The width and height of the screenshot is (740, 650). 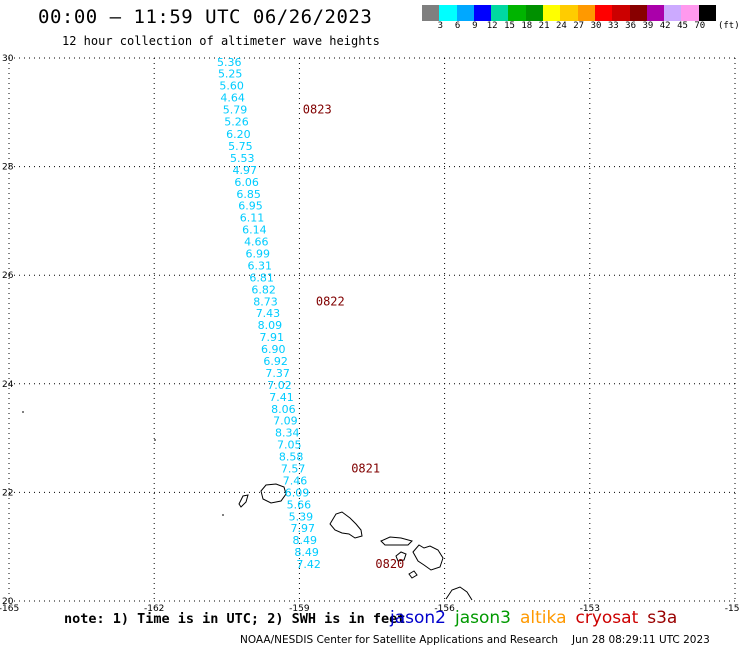 I want to click on colorbar-label: 24, so click(x=561, y=26).